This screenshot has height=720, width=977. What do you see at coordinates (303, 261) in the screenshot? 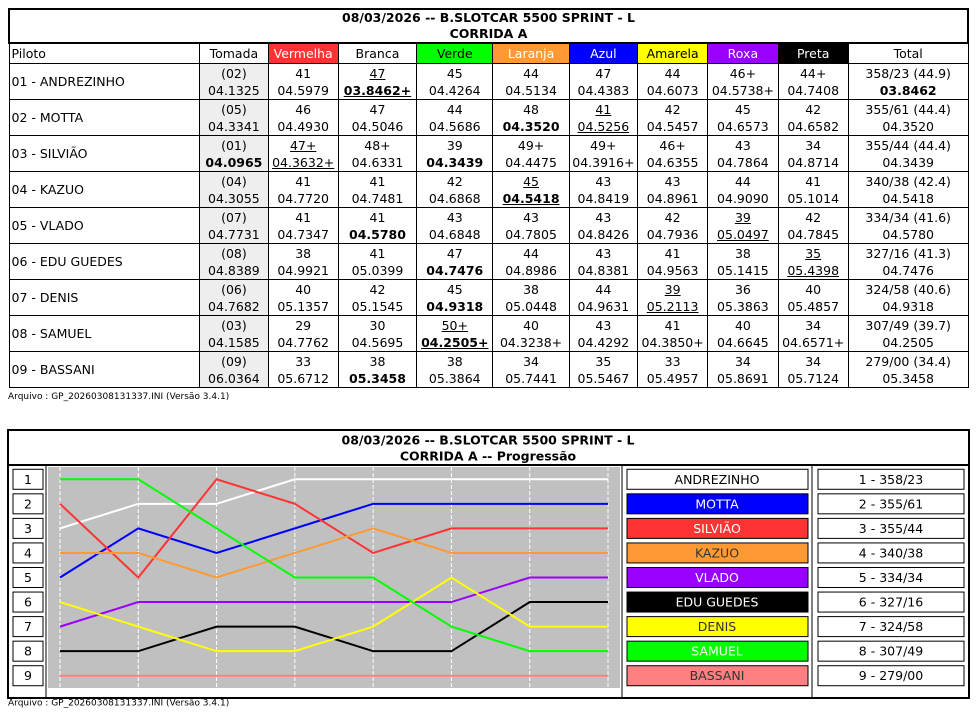
I see `result-cell: 38 04.9921` at bounding box center [303, 261].